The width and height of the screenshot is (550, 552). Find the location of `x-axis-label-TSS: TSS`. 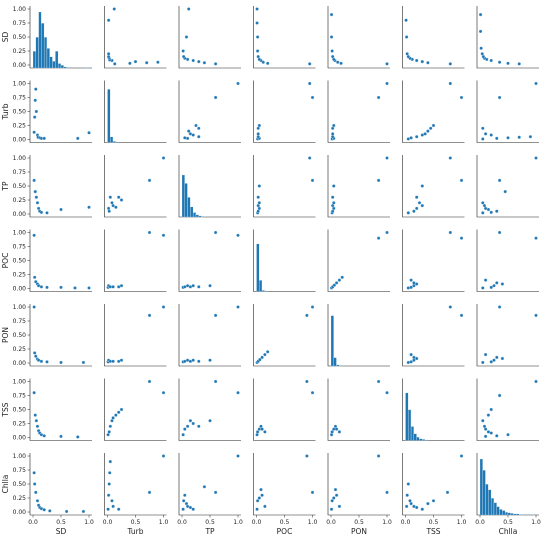

x-axis-label-TSS: TSS is located at coordinates (432, 531).